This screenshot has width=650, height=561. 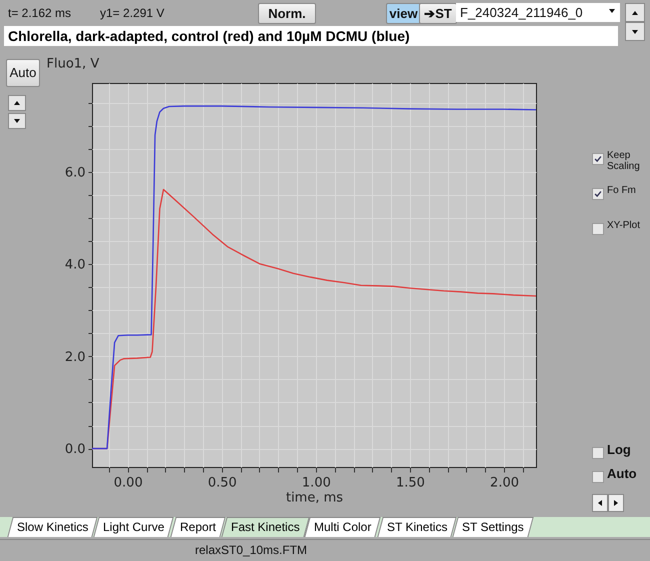 I want to click on x-tick-label: 0.00, so click(x=128, y=483).